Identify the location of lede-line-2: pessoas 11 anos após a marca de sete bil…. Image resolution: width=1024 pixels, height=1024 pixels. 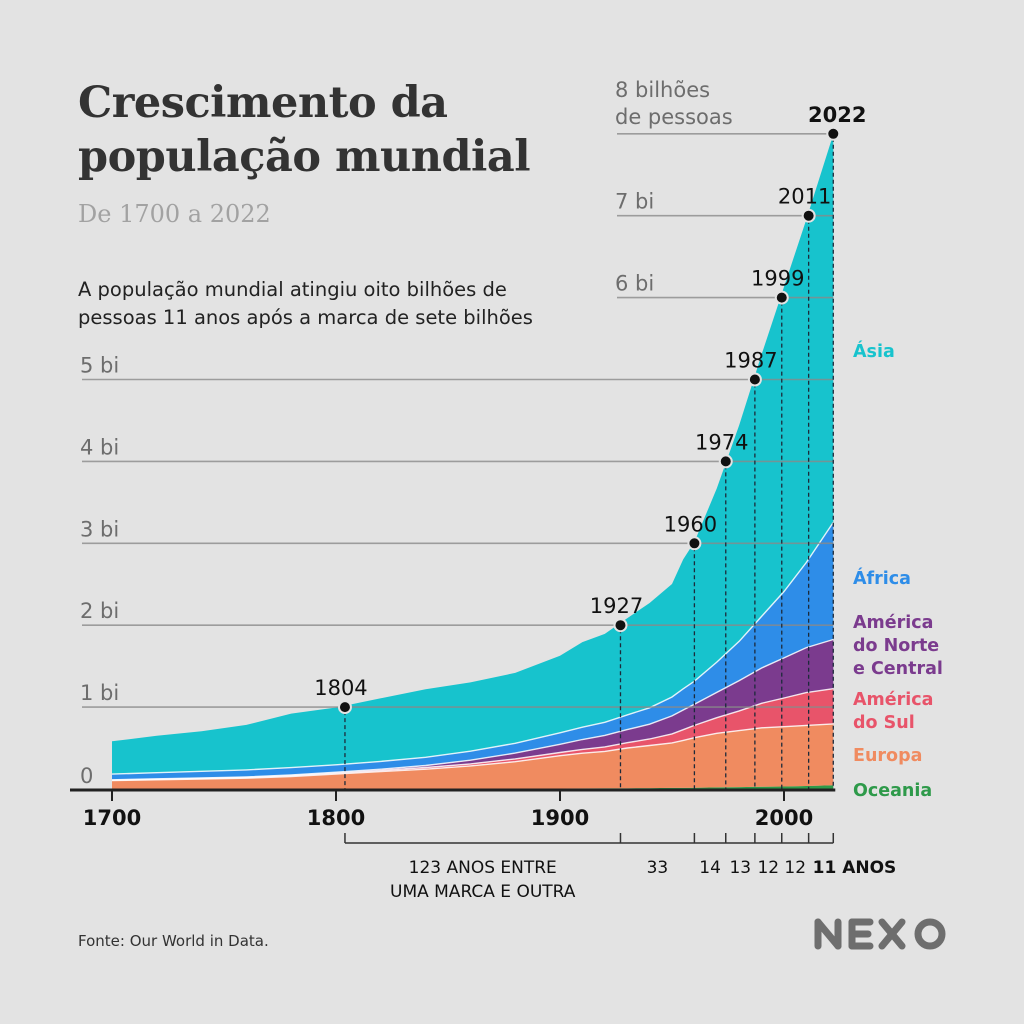
(305, 317).